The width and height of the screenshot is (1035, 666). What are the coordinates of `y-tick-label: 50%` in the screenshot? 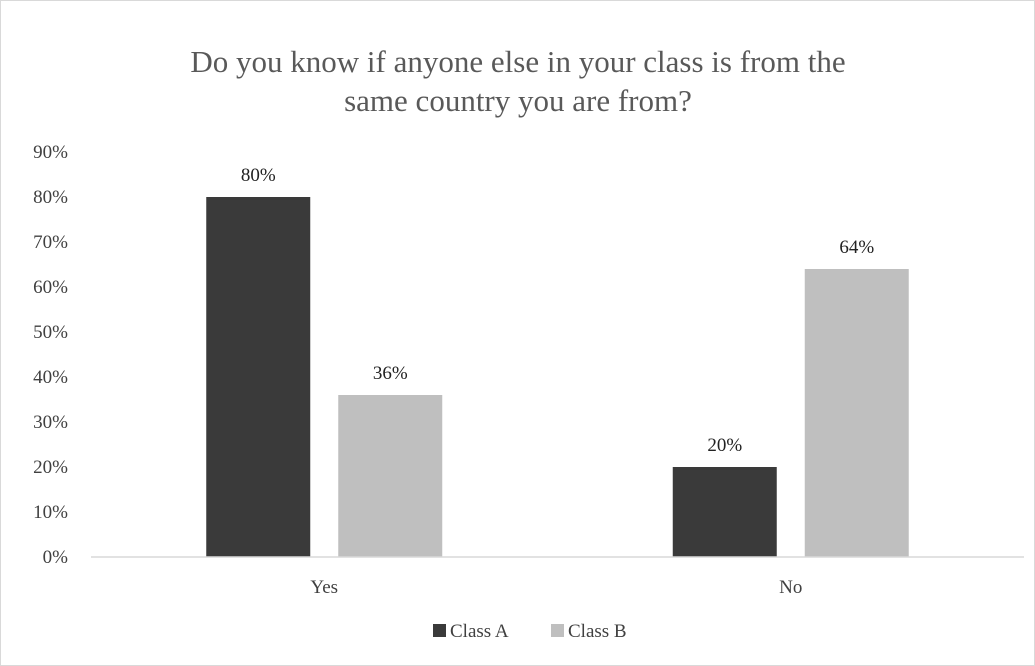 It's located at (50, 332).